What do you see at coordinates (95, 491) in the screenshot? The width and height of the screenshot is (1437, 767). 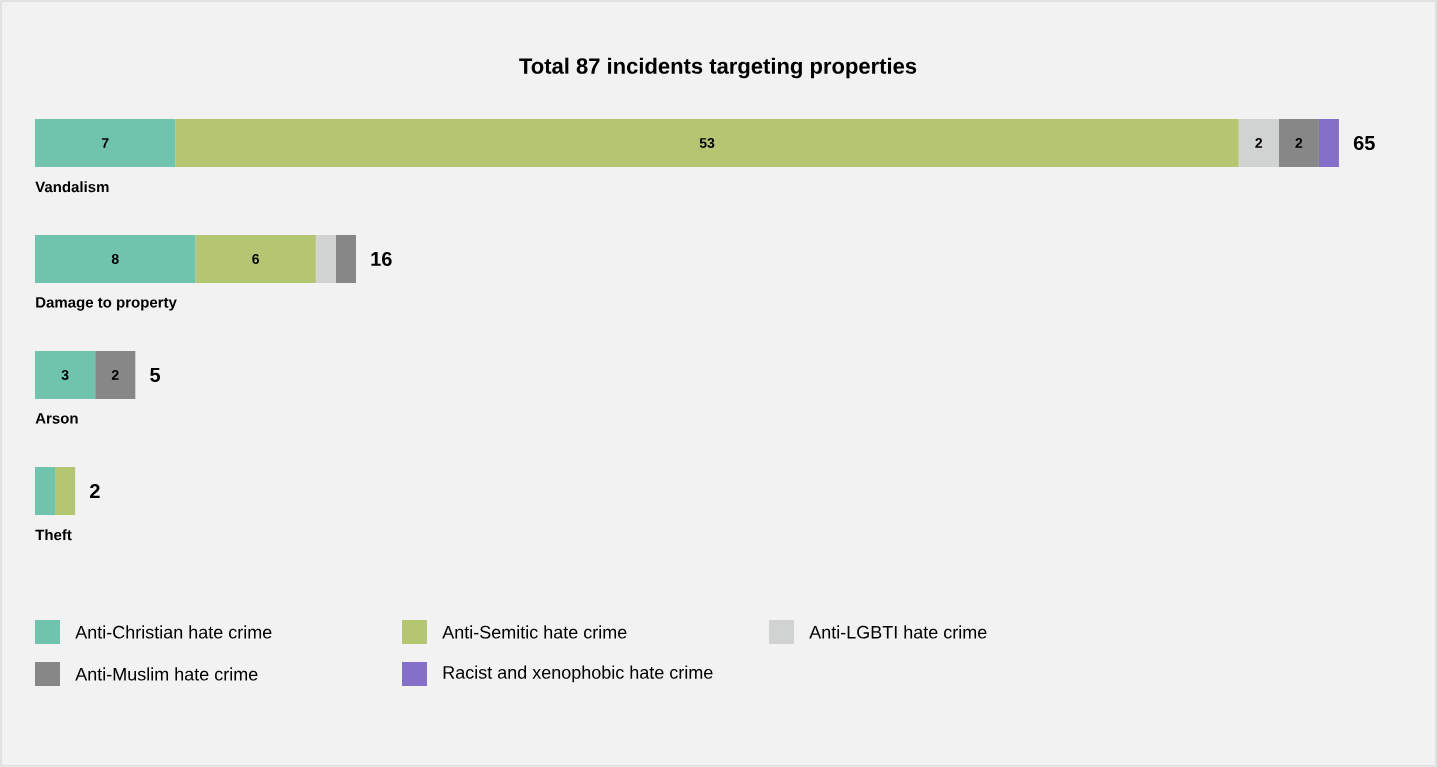 I see `total-label: 2` at bounding box center [95, 491].